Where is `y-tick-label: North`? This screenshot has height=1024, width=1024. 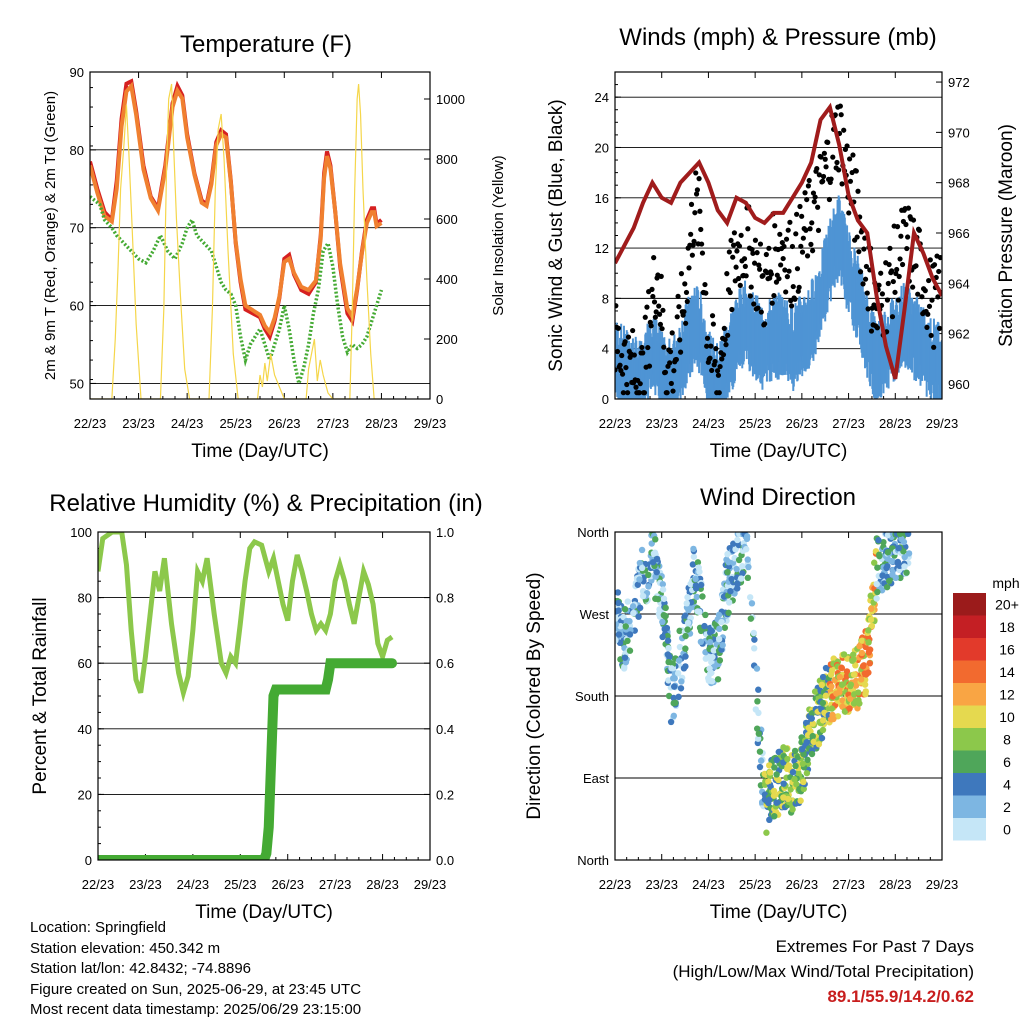 y-tick-label: North is located at coordinates (593, 532).